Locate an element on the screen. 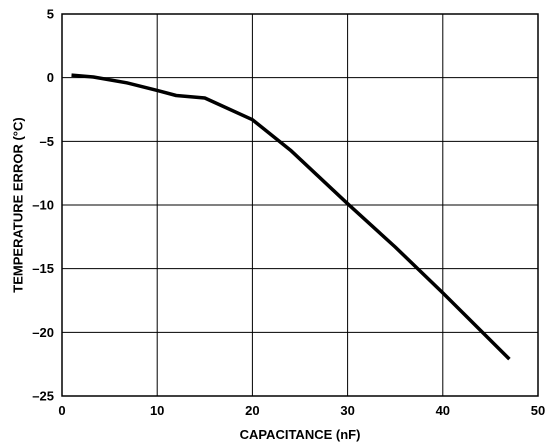 Image resolution: width=549 pixels, height=445 pixels. y-tick-label: –10 is located at coordinates (43, 205).